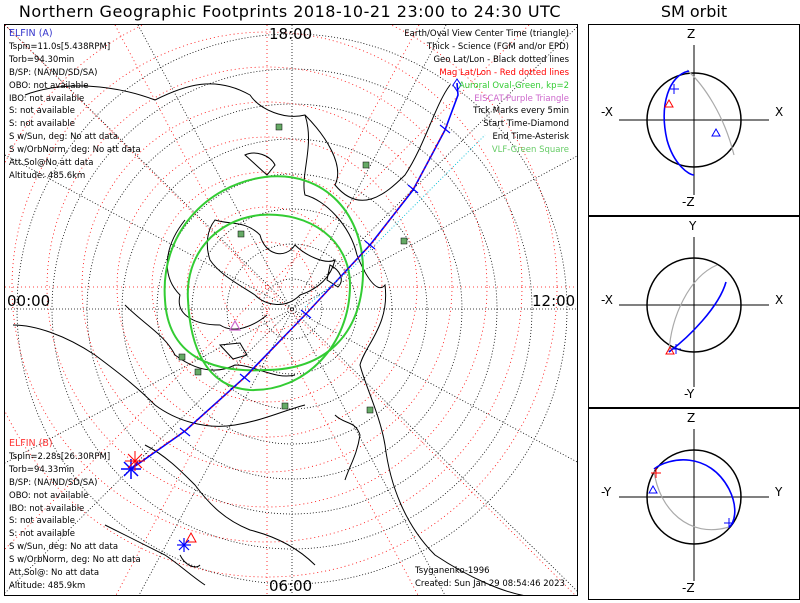 The height and width of the screenshot is (603, 800). I want to click on elfin-b-line: OBO: not available, so click(49, 495).